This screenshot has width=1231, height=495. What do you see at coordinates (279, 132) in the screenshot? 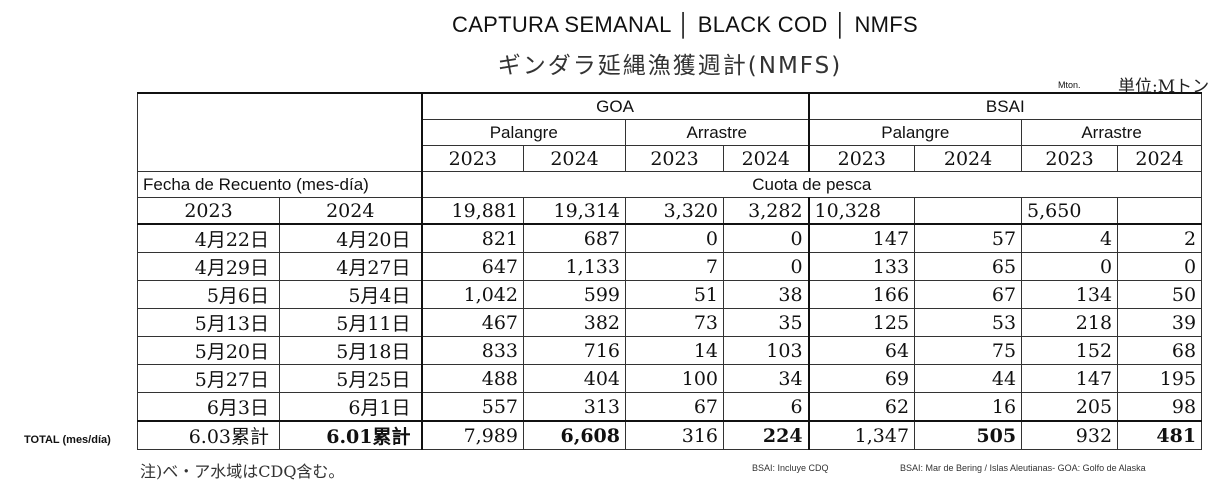
I see `header-blank` at bounding box center [279, 132].